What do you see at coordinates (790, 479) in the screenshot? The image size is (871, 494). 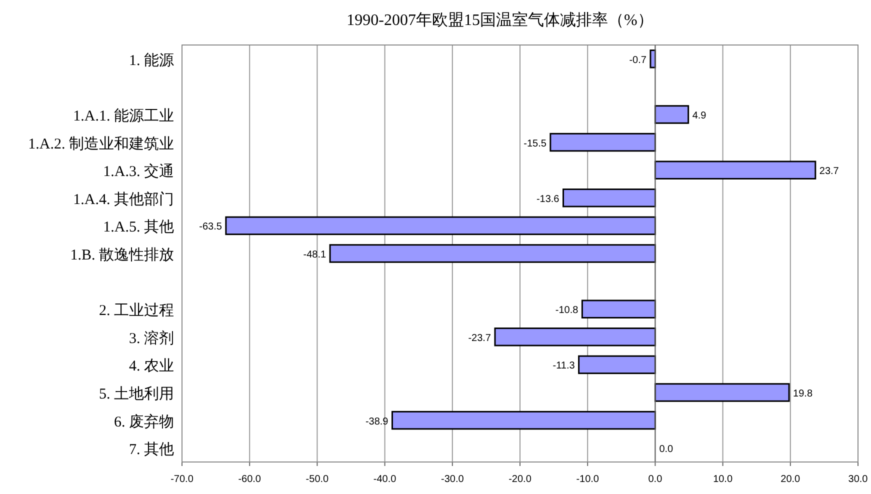 I see `x-tick-label: 20.0` at bounding box center [790, 479].